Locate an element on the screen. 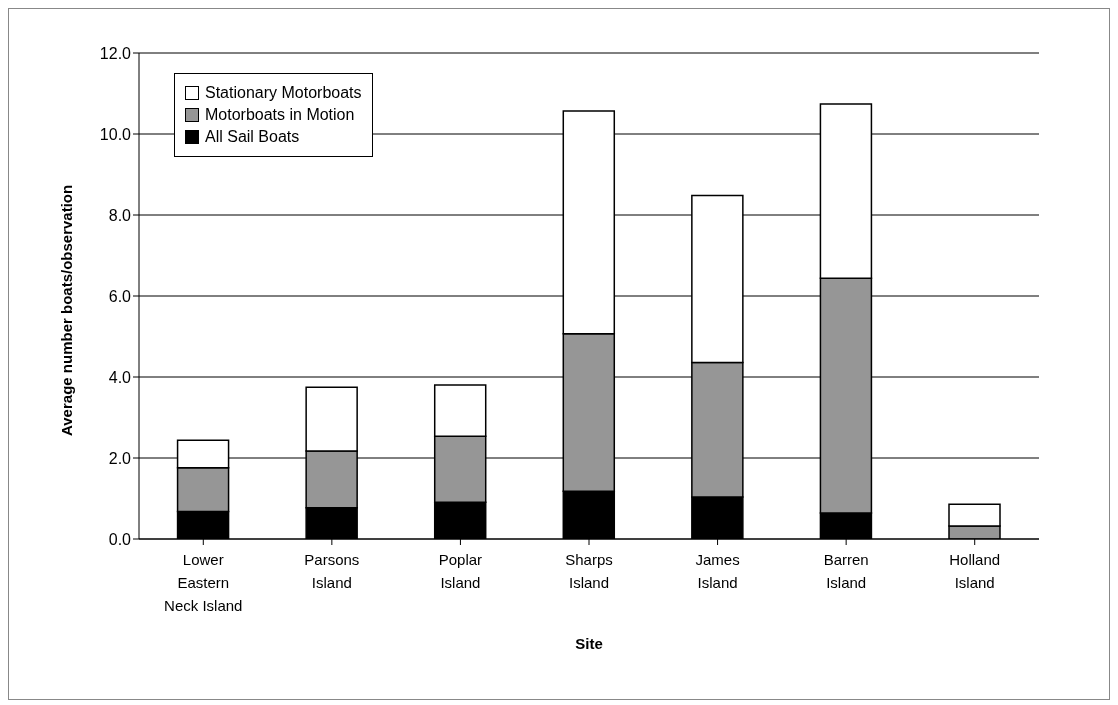  x-axis-title: Site is located at coordinates (589, 643).